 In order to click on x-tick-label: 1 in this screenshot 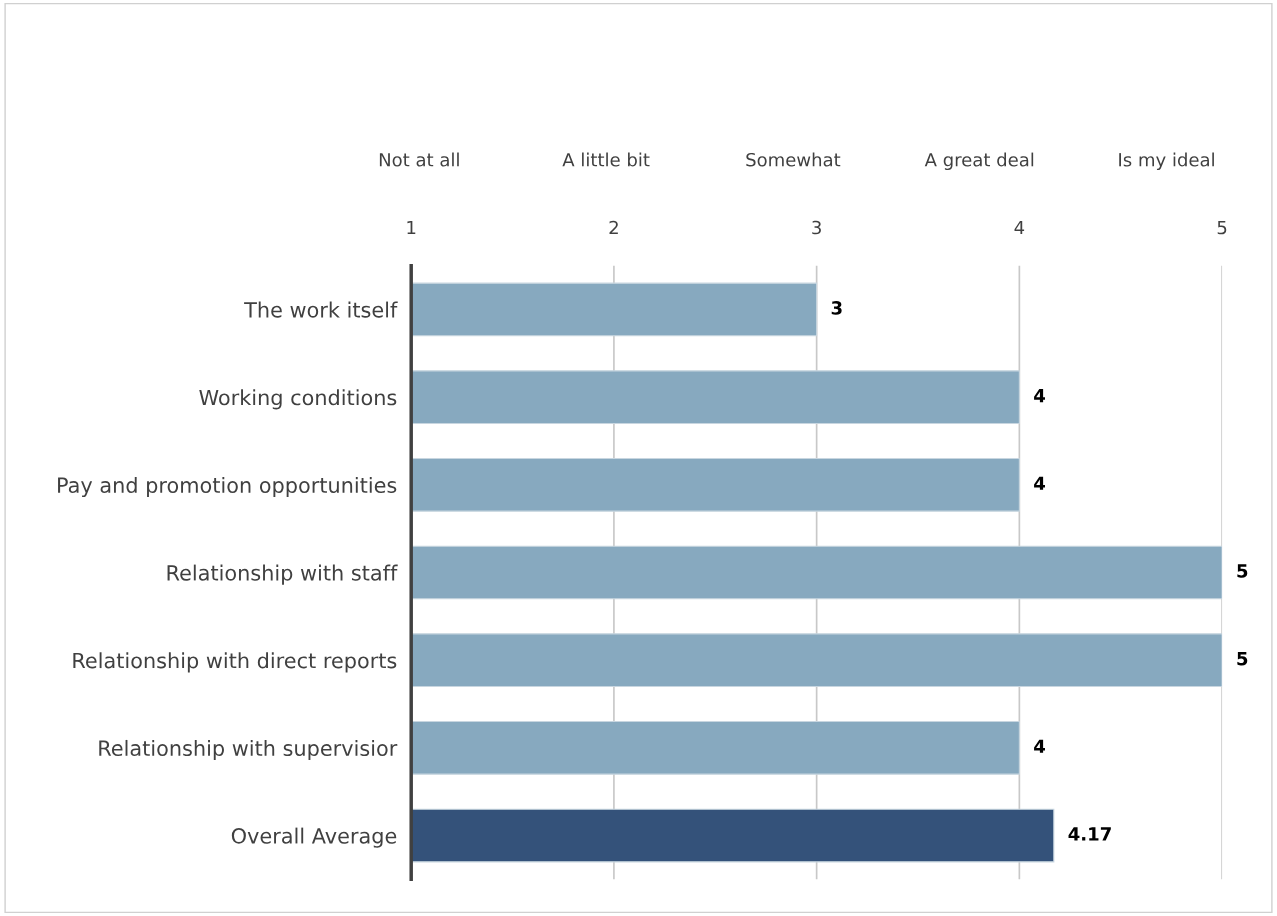, I will do `click(411, 227)`.